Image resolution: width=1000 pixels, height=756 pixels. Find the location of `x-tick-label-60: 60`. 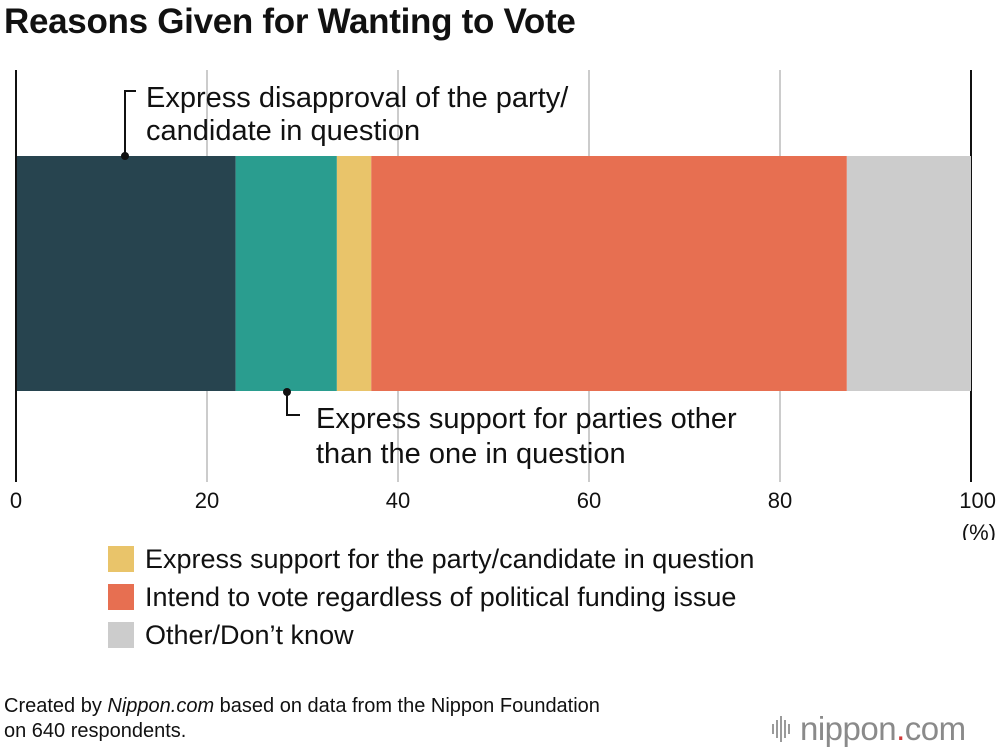

x-tick-label-60: 60 is located at coordinates (589, 500).